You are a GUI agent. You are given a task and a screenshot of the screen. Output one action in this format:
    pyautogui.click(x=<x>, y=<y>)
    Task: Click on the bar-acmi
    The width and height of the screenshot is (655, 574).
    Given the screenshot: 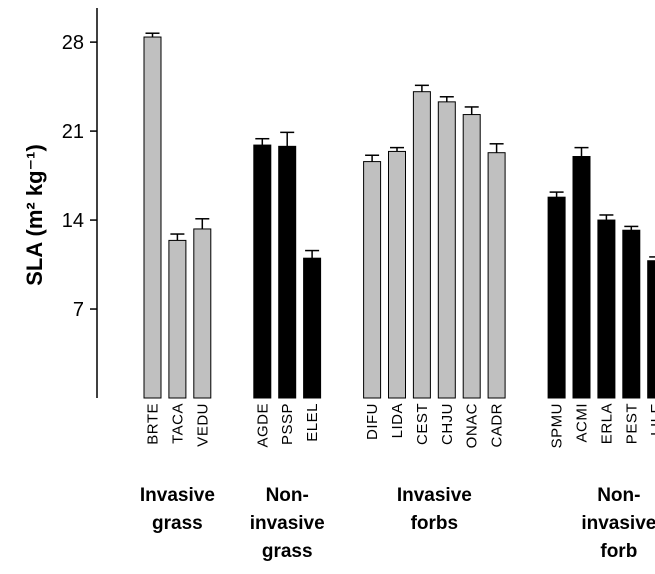 What is the action you would take?
    pyautogui.click(x=581, y=277)
    